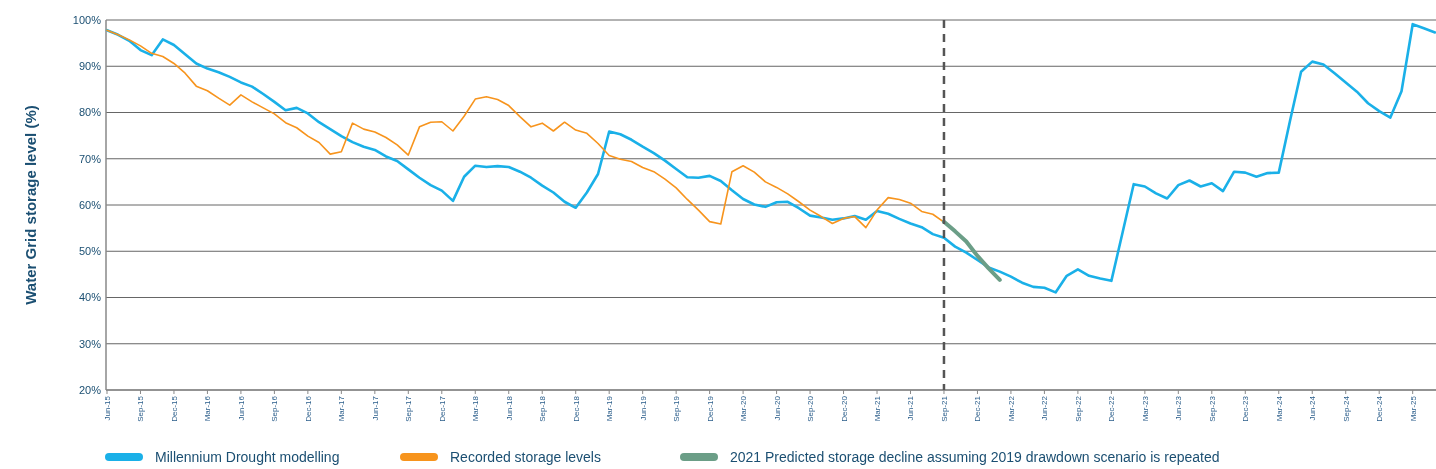 The width and height of the screenshot is (1436, 469). I want to click on x-tick-label: Sep-18, so click(543, 408).